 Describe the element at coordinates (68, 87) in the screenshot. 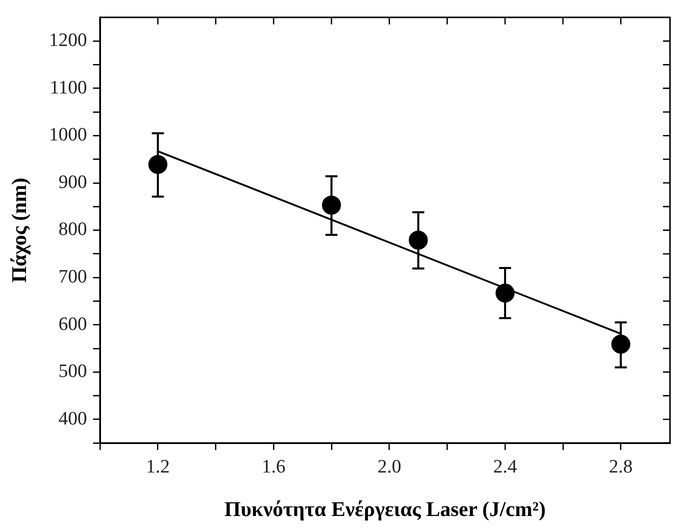

I see `y-tick-label: 1100` at that location.